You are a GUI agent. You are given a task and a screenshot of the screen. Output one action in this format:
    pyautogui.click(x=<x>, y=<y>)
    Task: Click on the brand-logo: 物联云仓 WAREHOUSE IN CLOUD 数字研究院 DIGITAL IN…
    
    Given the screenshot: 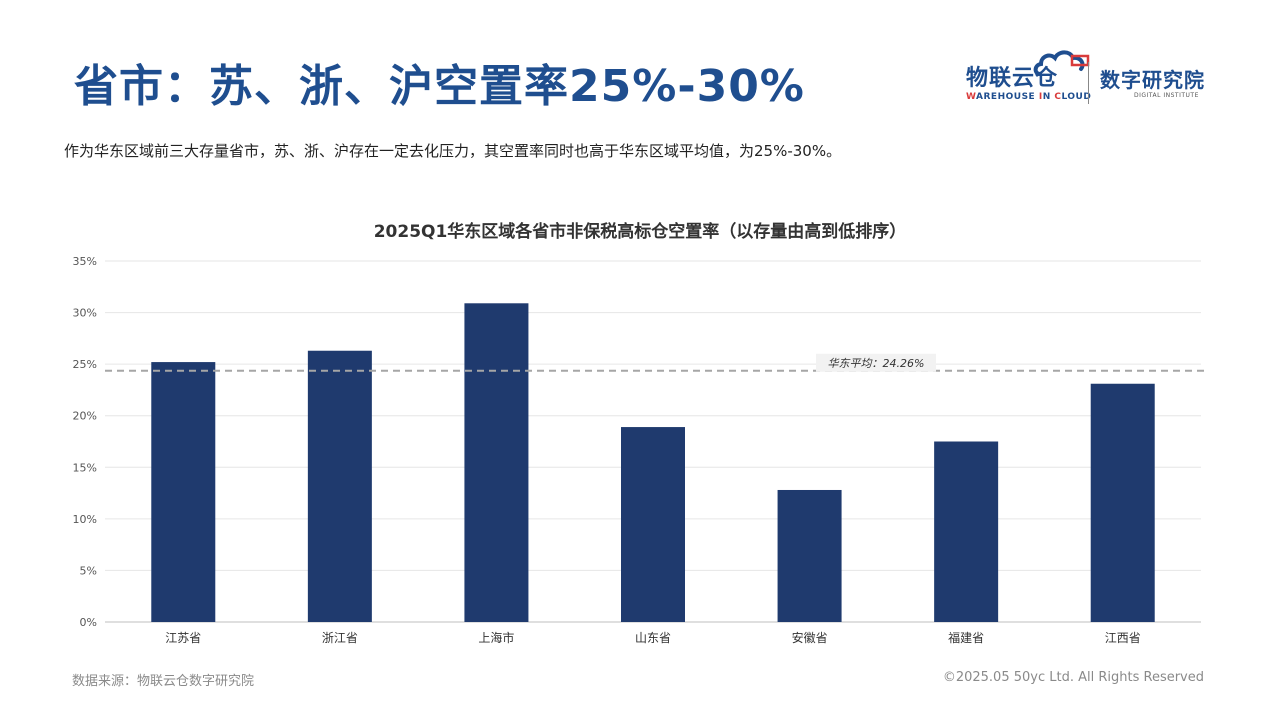 What is the action you would take?
    pyautogui.click(x=1092, y=79)
    